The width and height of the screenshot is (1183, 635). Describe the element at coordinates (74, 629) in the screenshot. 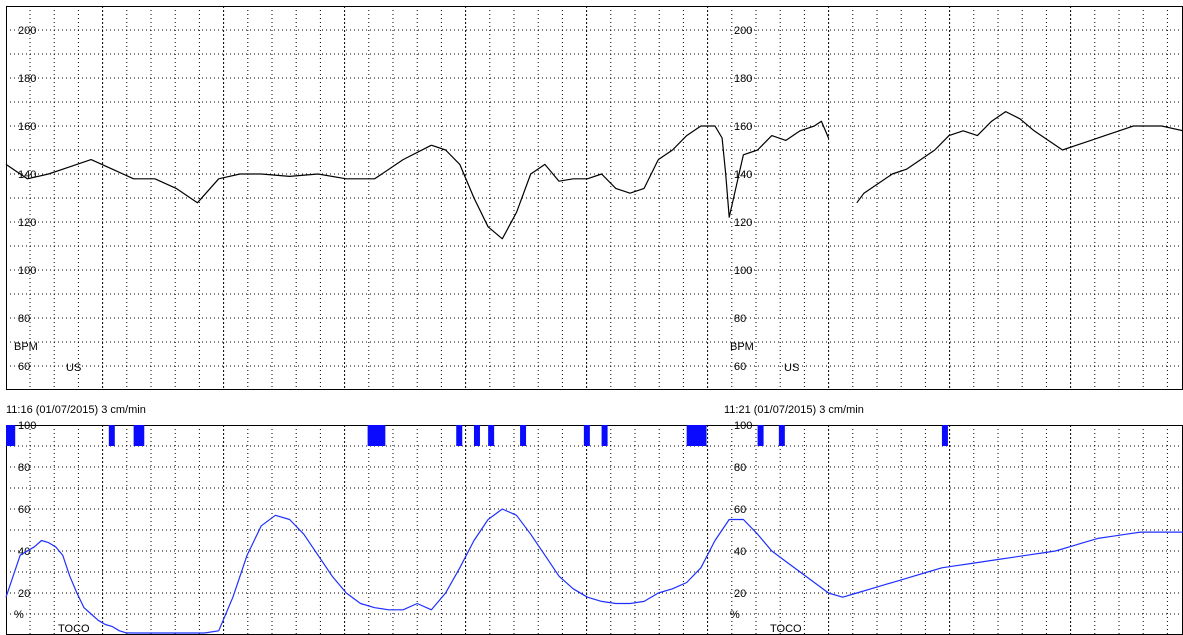

I see `toco-left-channel-label: TOCO` at that location.